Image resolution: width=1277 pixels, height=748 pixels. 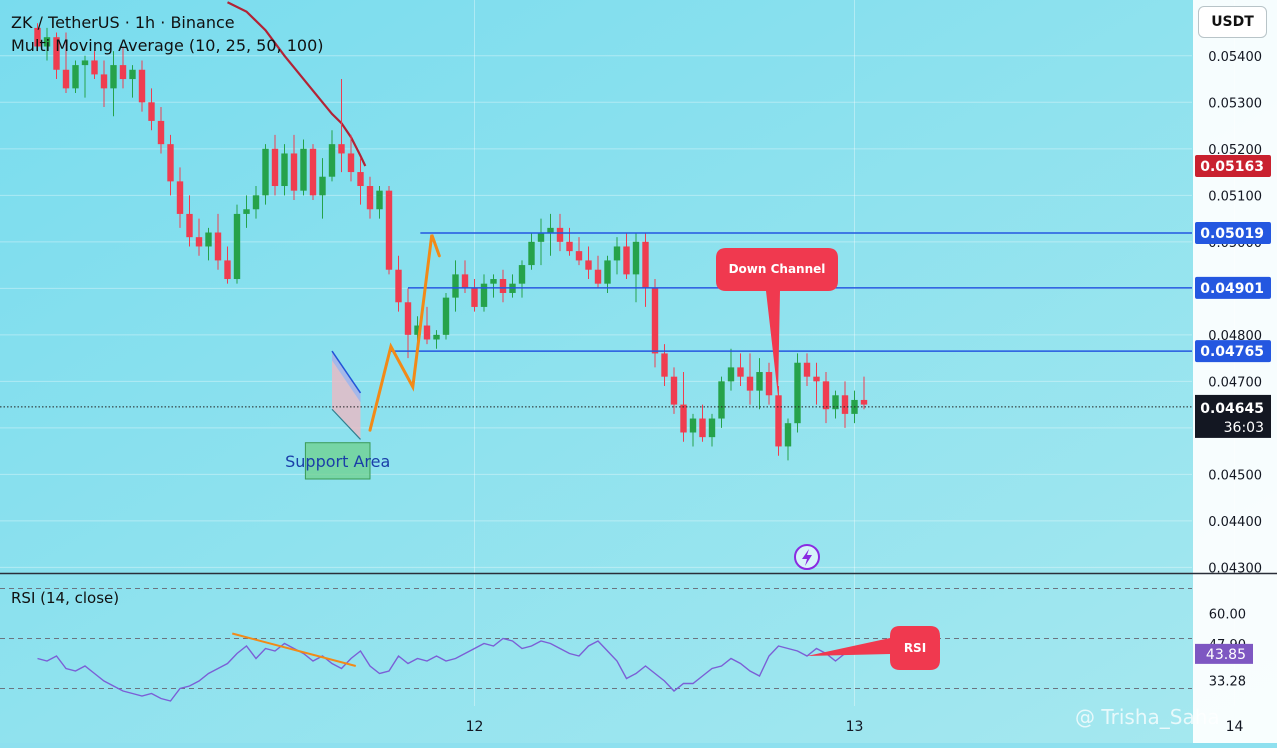 I want to click on price-label-text: 0.05163, so click(x=1232, y=167).